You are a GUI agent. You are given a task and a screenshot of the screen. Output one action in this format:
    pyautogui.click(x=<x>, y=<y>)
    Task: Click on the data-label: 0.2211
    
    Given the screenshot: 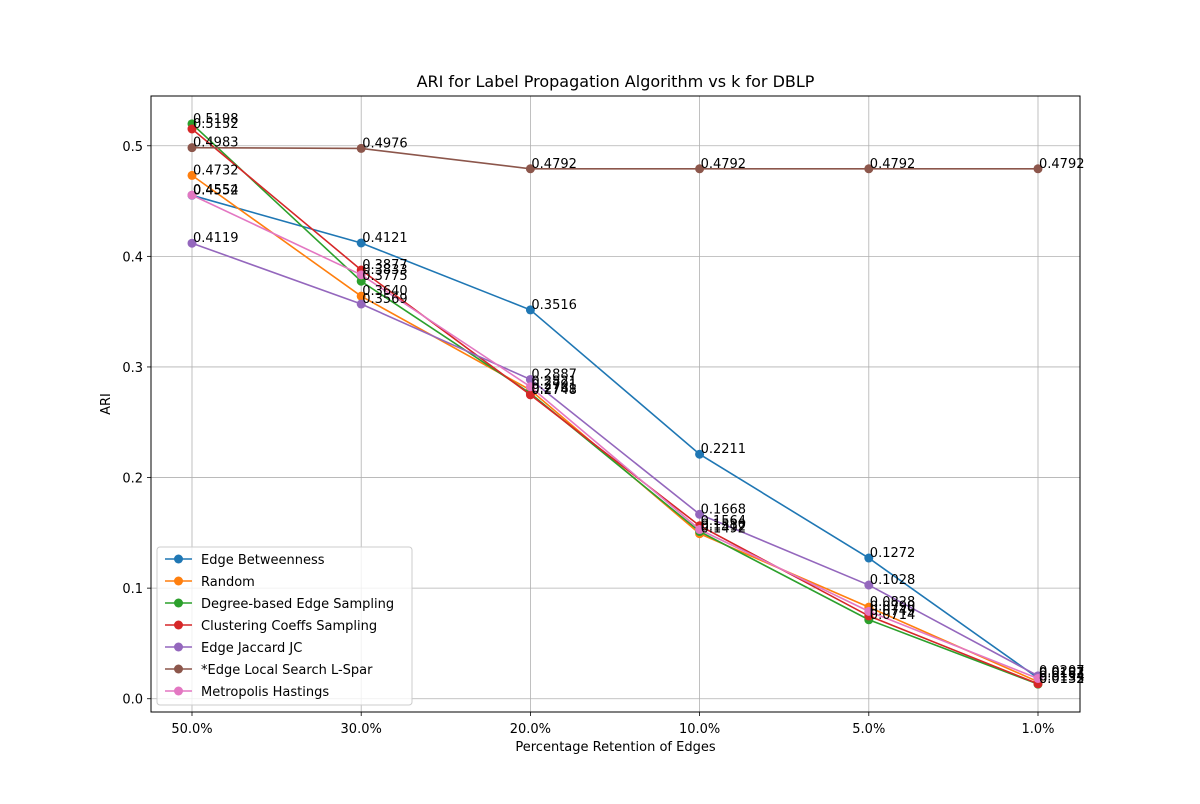 What is the action you would take?
    pyautogui.click(x=724, y=449)
    